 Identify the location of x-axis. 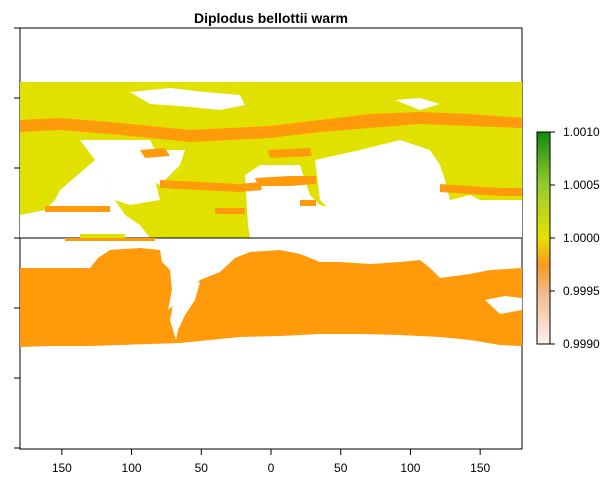
(271, 452).